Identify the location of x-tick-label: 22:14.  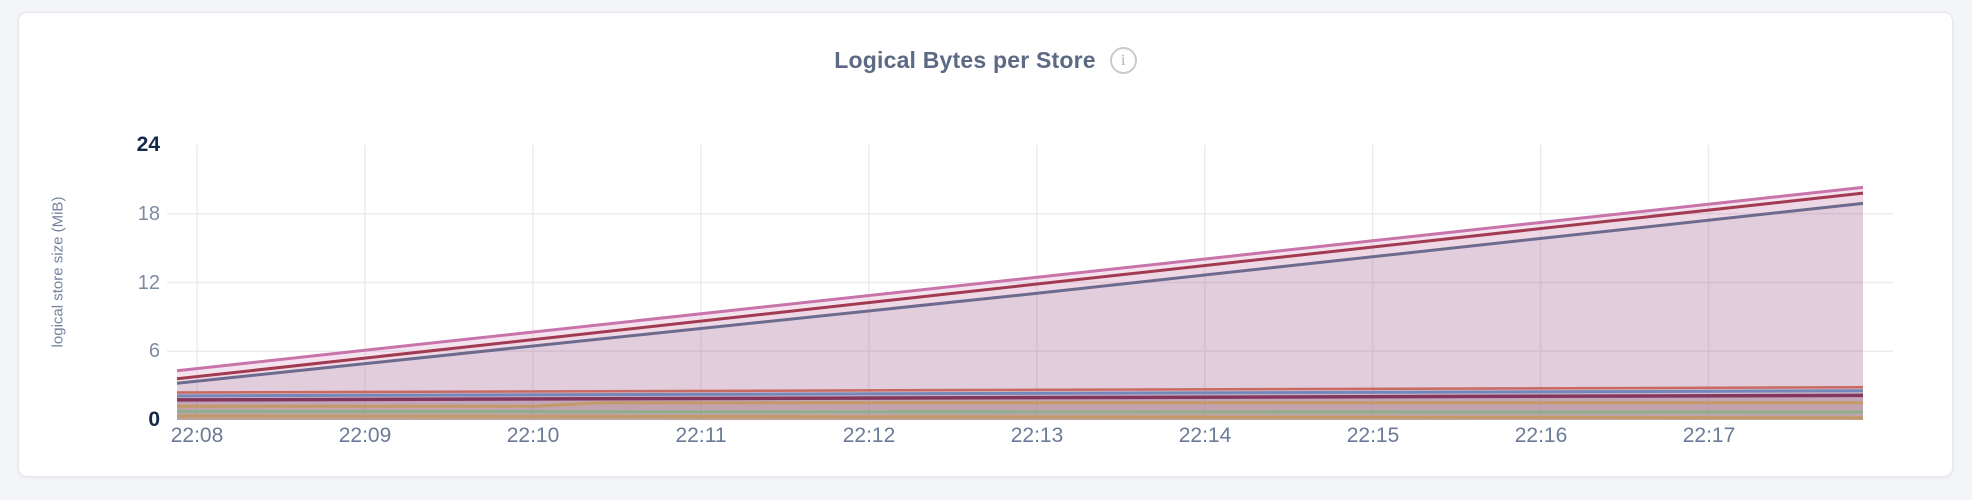
(1205, 435).